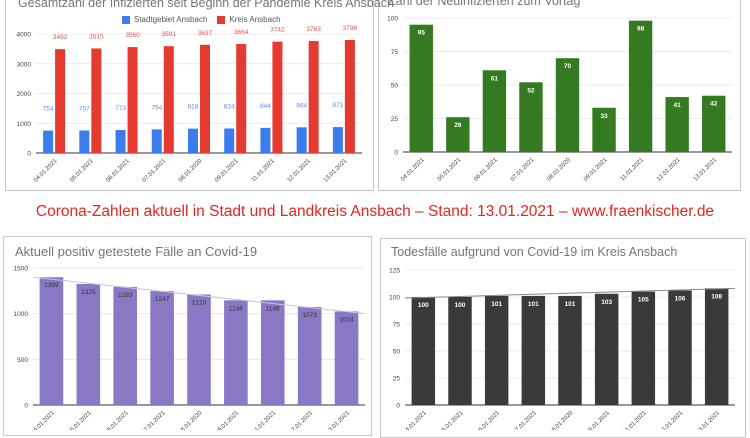 This screenshot has height=438, width=750. Describe the element at coordinates (132, 35) in the screenshot. I see `data-label: 3560` at that location.